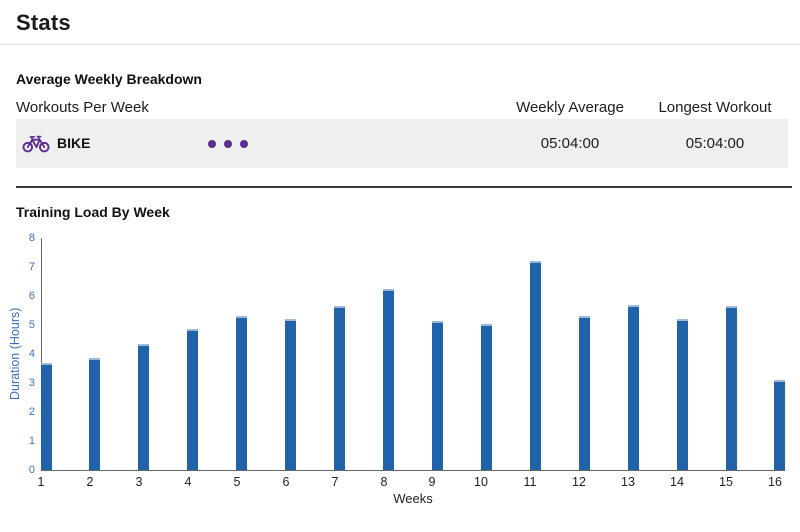  I want to click on section-divider, so click(404, 187).